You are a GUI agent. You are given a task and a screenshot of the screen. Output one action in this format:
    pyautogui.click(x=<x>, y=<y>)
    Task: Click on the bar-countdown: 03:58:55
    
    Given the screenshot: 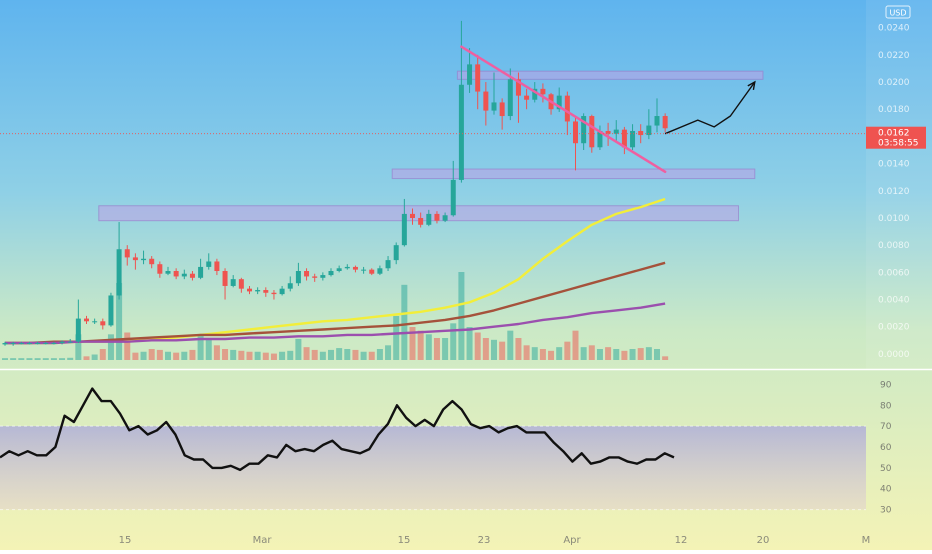 What is the action you would take?
    pyautogui.click(x=898, y=144)
    